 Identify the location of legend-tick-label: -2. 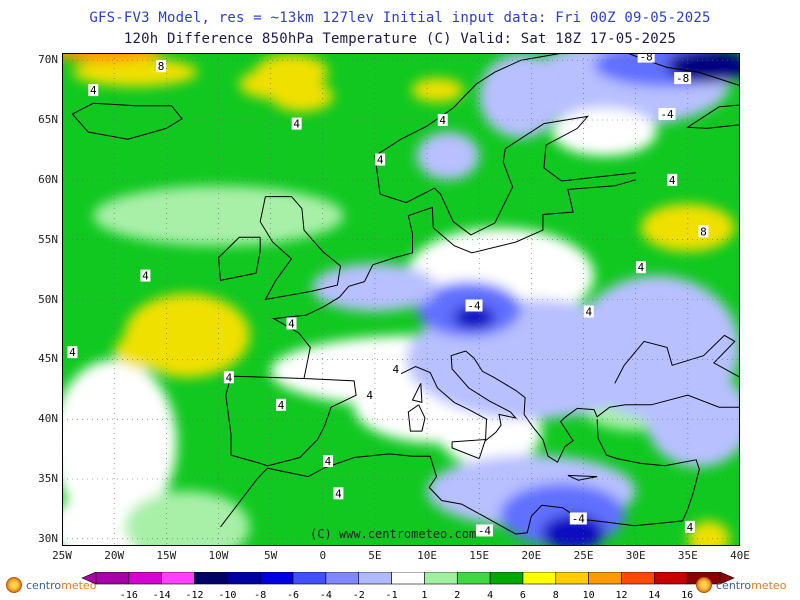
(359, 595).